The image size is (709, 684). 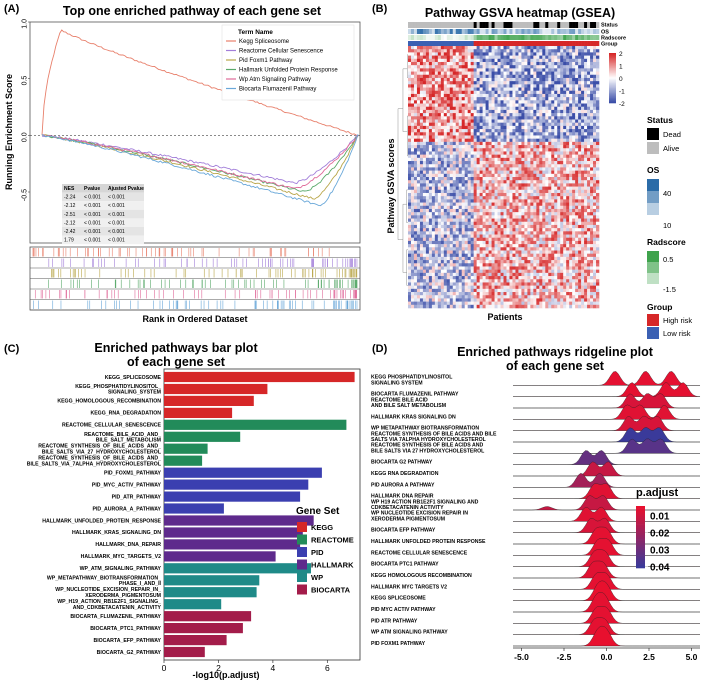 I want to click on heatmap-annotation-status-cell, so click(x=559, y=25).